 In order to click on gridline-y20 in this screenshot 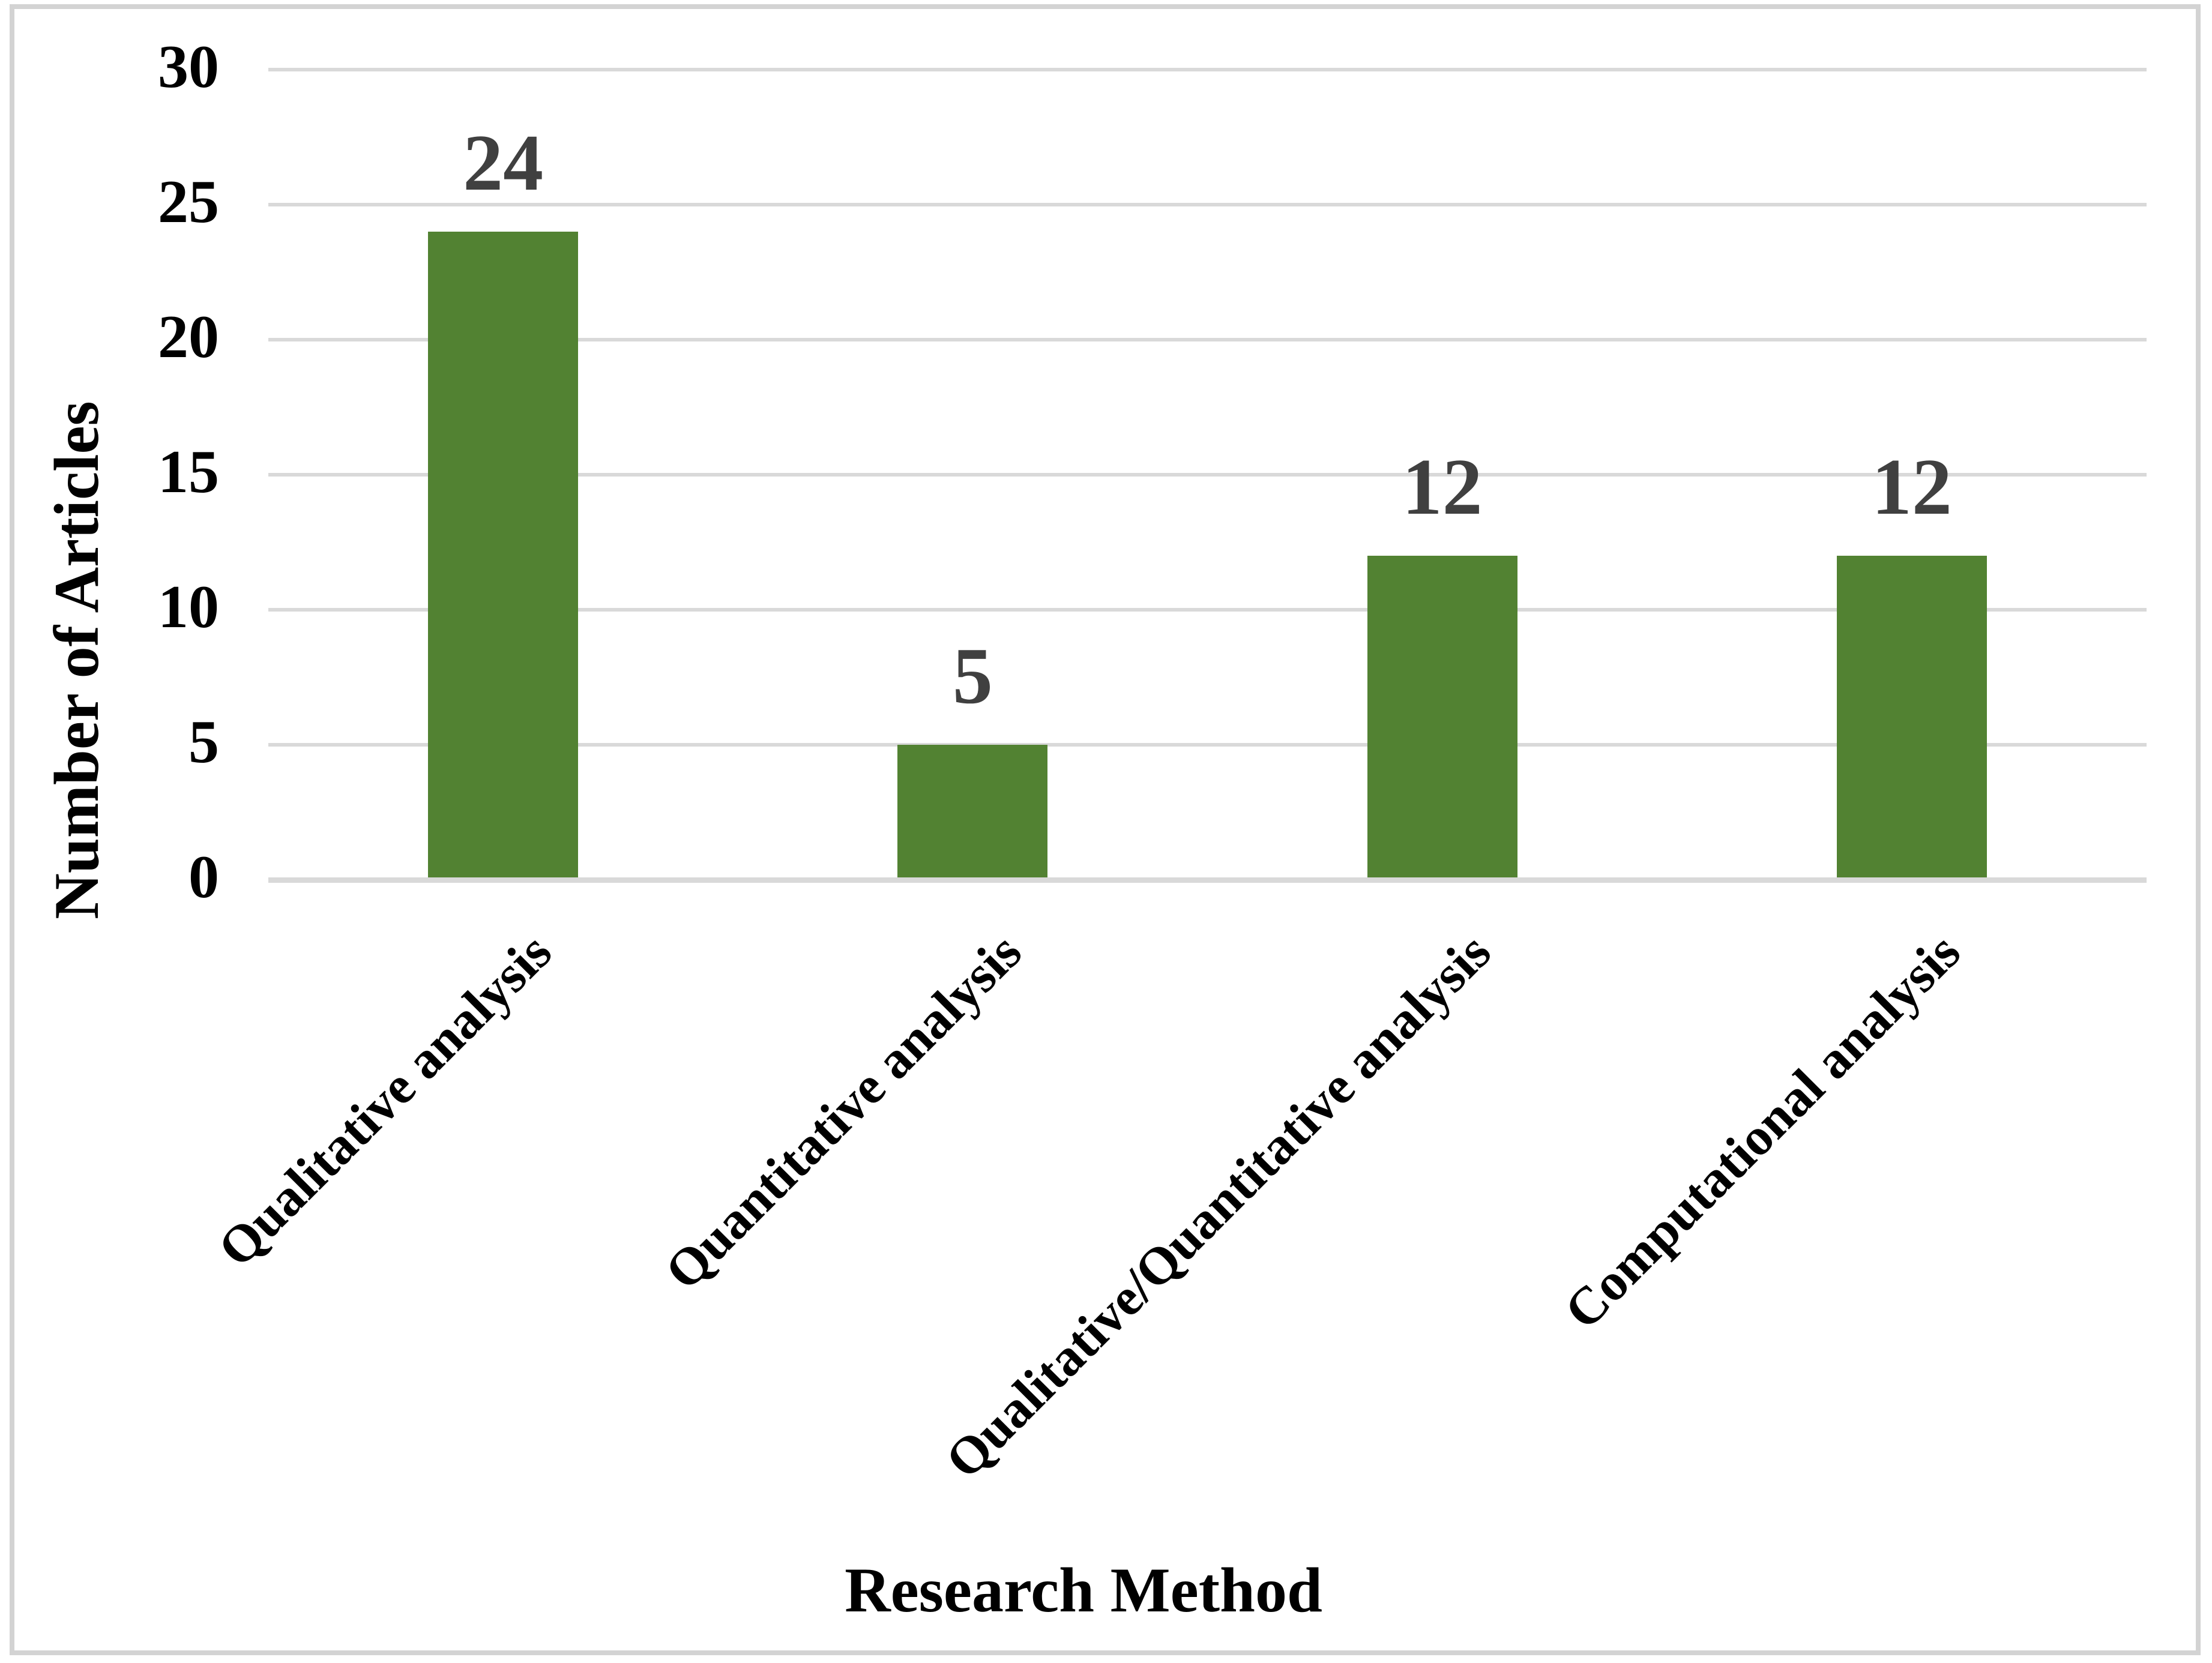, I will do `click(1207, 339)`.